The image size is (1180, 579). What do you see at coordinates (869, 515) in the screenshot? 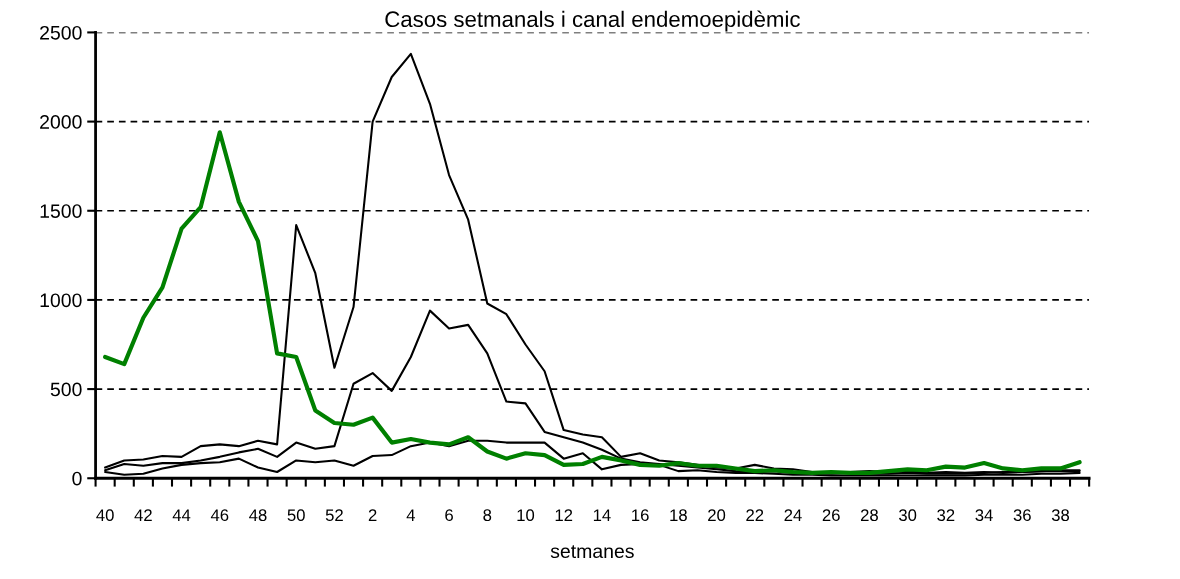
I see `x-tick-label: 28` at bounding box center [869, 515].